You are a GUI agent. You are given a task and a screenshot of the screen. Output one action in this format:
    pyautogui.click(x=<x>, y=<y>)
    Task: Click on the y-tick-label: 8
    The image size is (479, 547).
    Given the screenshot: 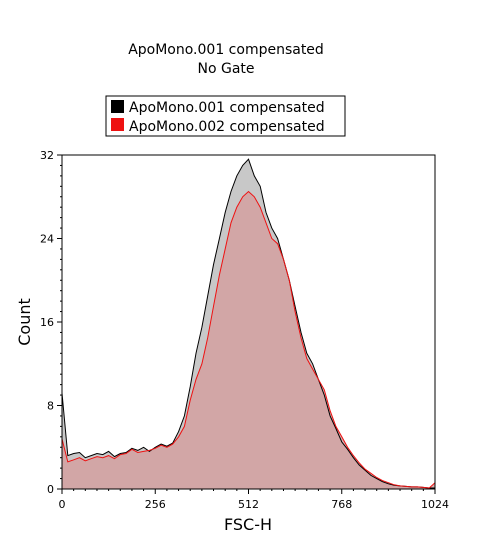 What is the action you would take?
    pyautogui.click(x=50, y=406)
    